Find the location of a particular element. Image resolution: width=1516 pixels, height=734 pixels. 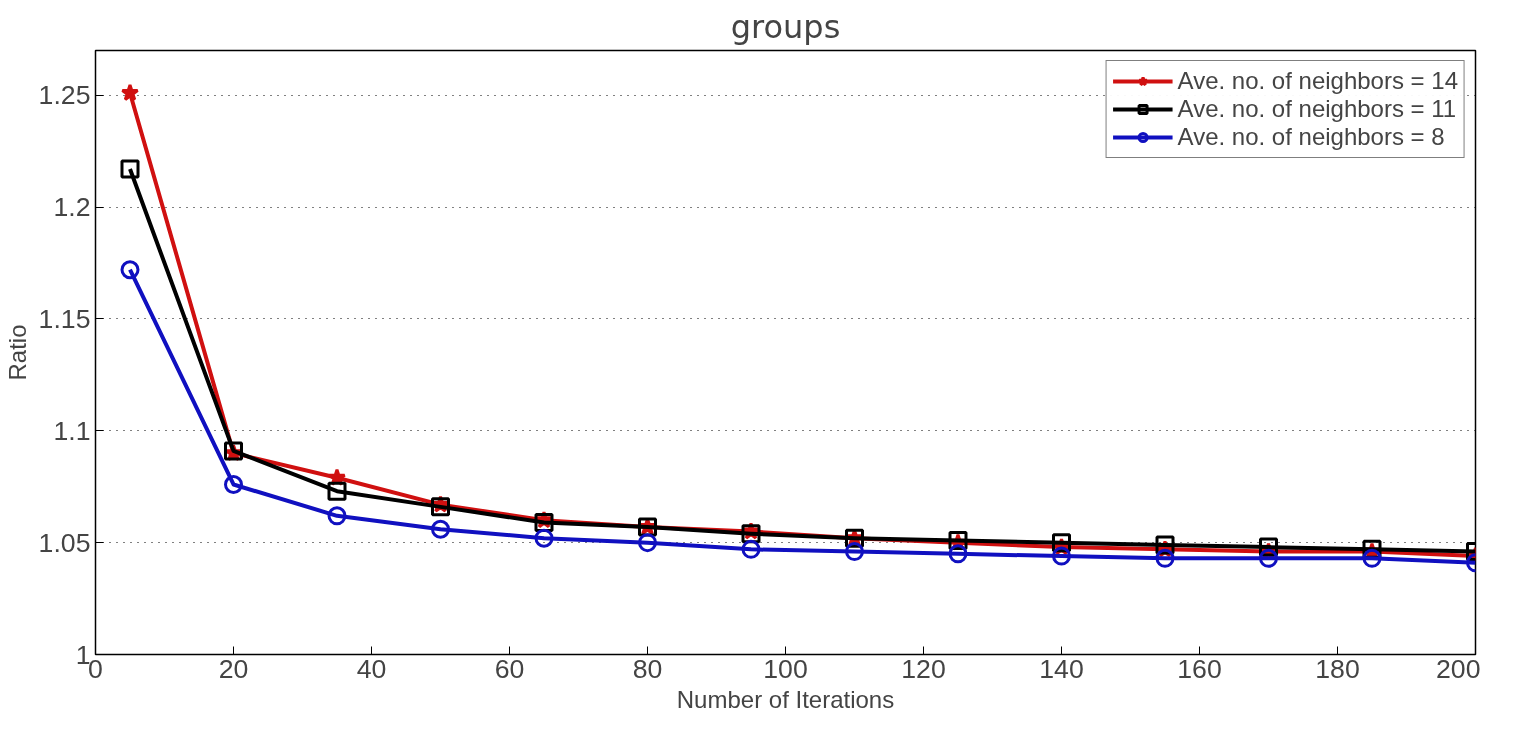

x-tick-label: 140 is located at coordinates (1061, 668).